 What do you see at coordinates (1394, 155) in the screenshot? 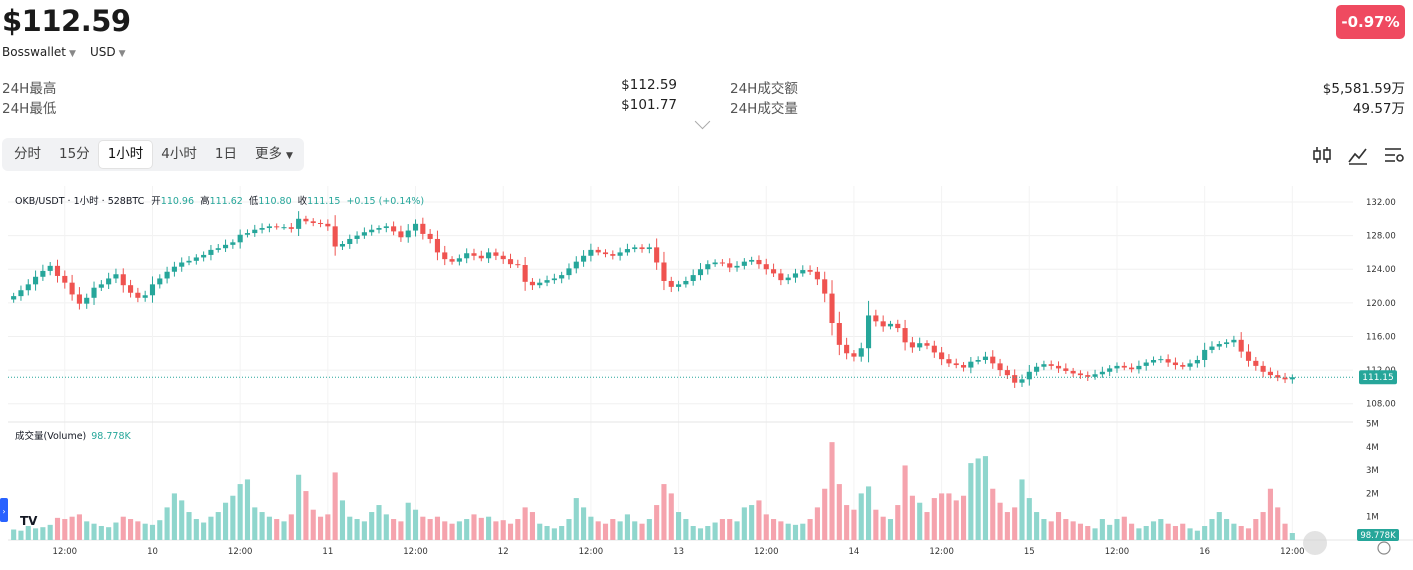
I see `chart-settings-icon` at bounding box center [1394, 155].